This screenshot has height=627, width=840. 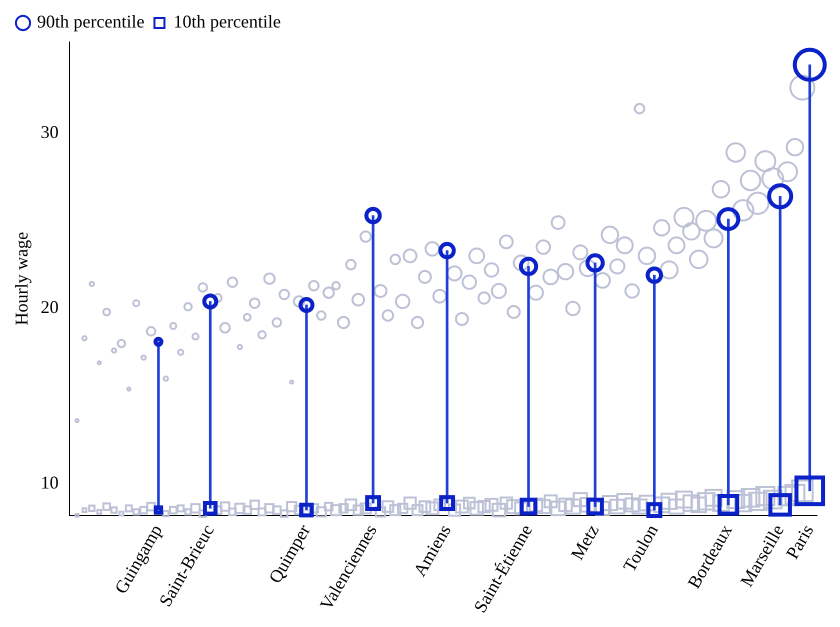 What do you see at coordinates (90, 22) in the screenshot?
I see `legend-label: 90th percentile` at bounding box center [90, 22].